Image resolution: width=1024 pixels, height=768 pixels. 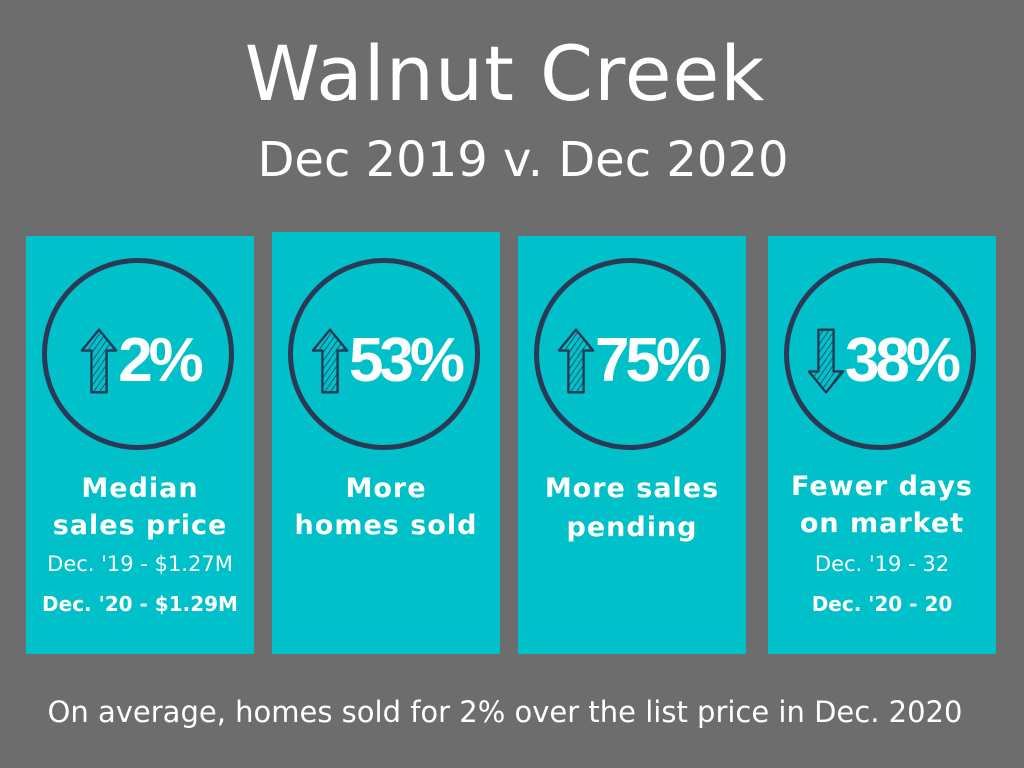 What do you see at coordinates (882, 604) in the screenshot?
I see `stat-detail-2020: Dec. '20 - 20` at bounding box center [882, 604].